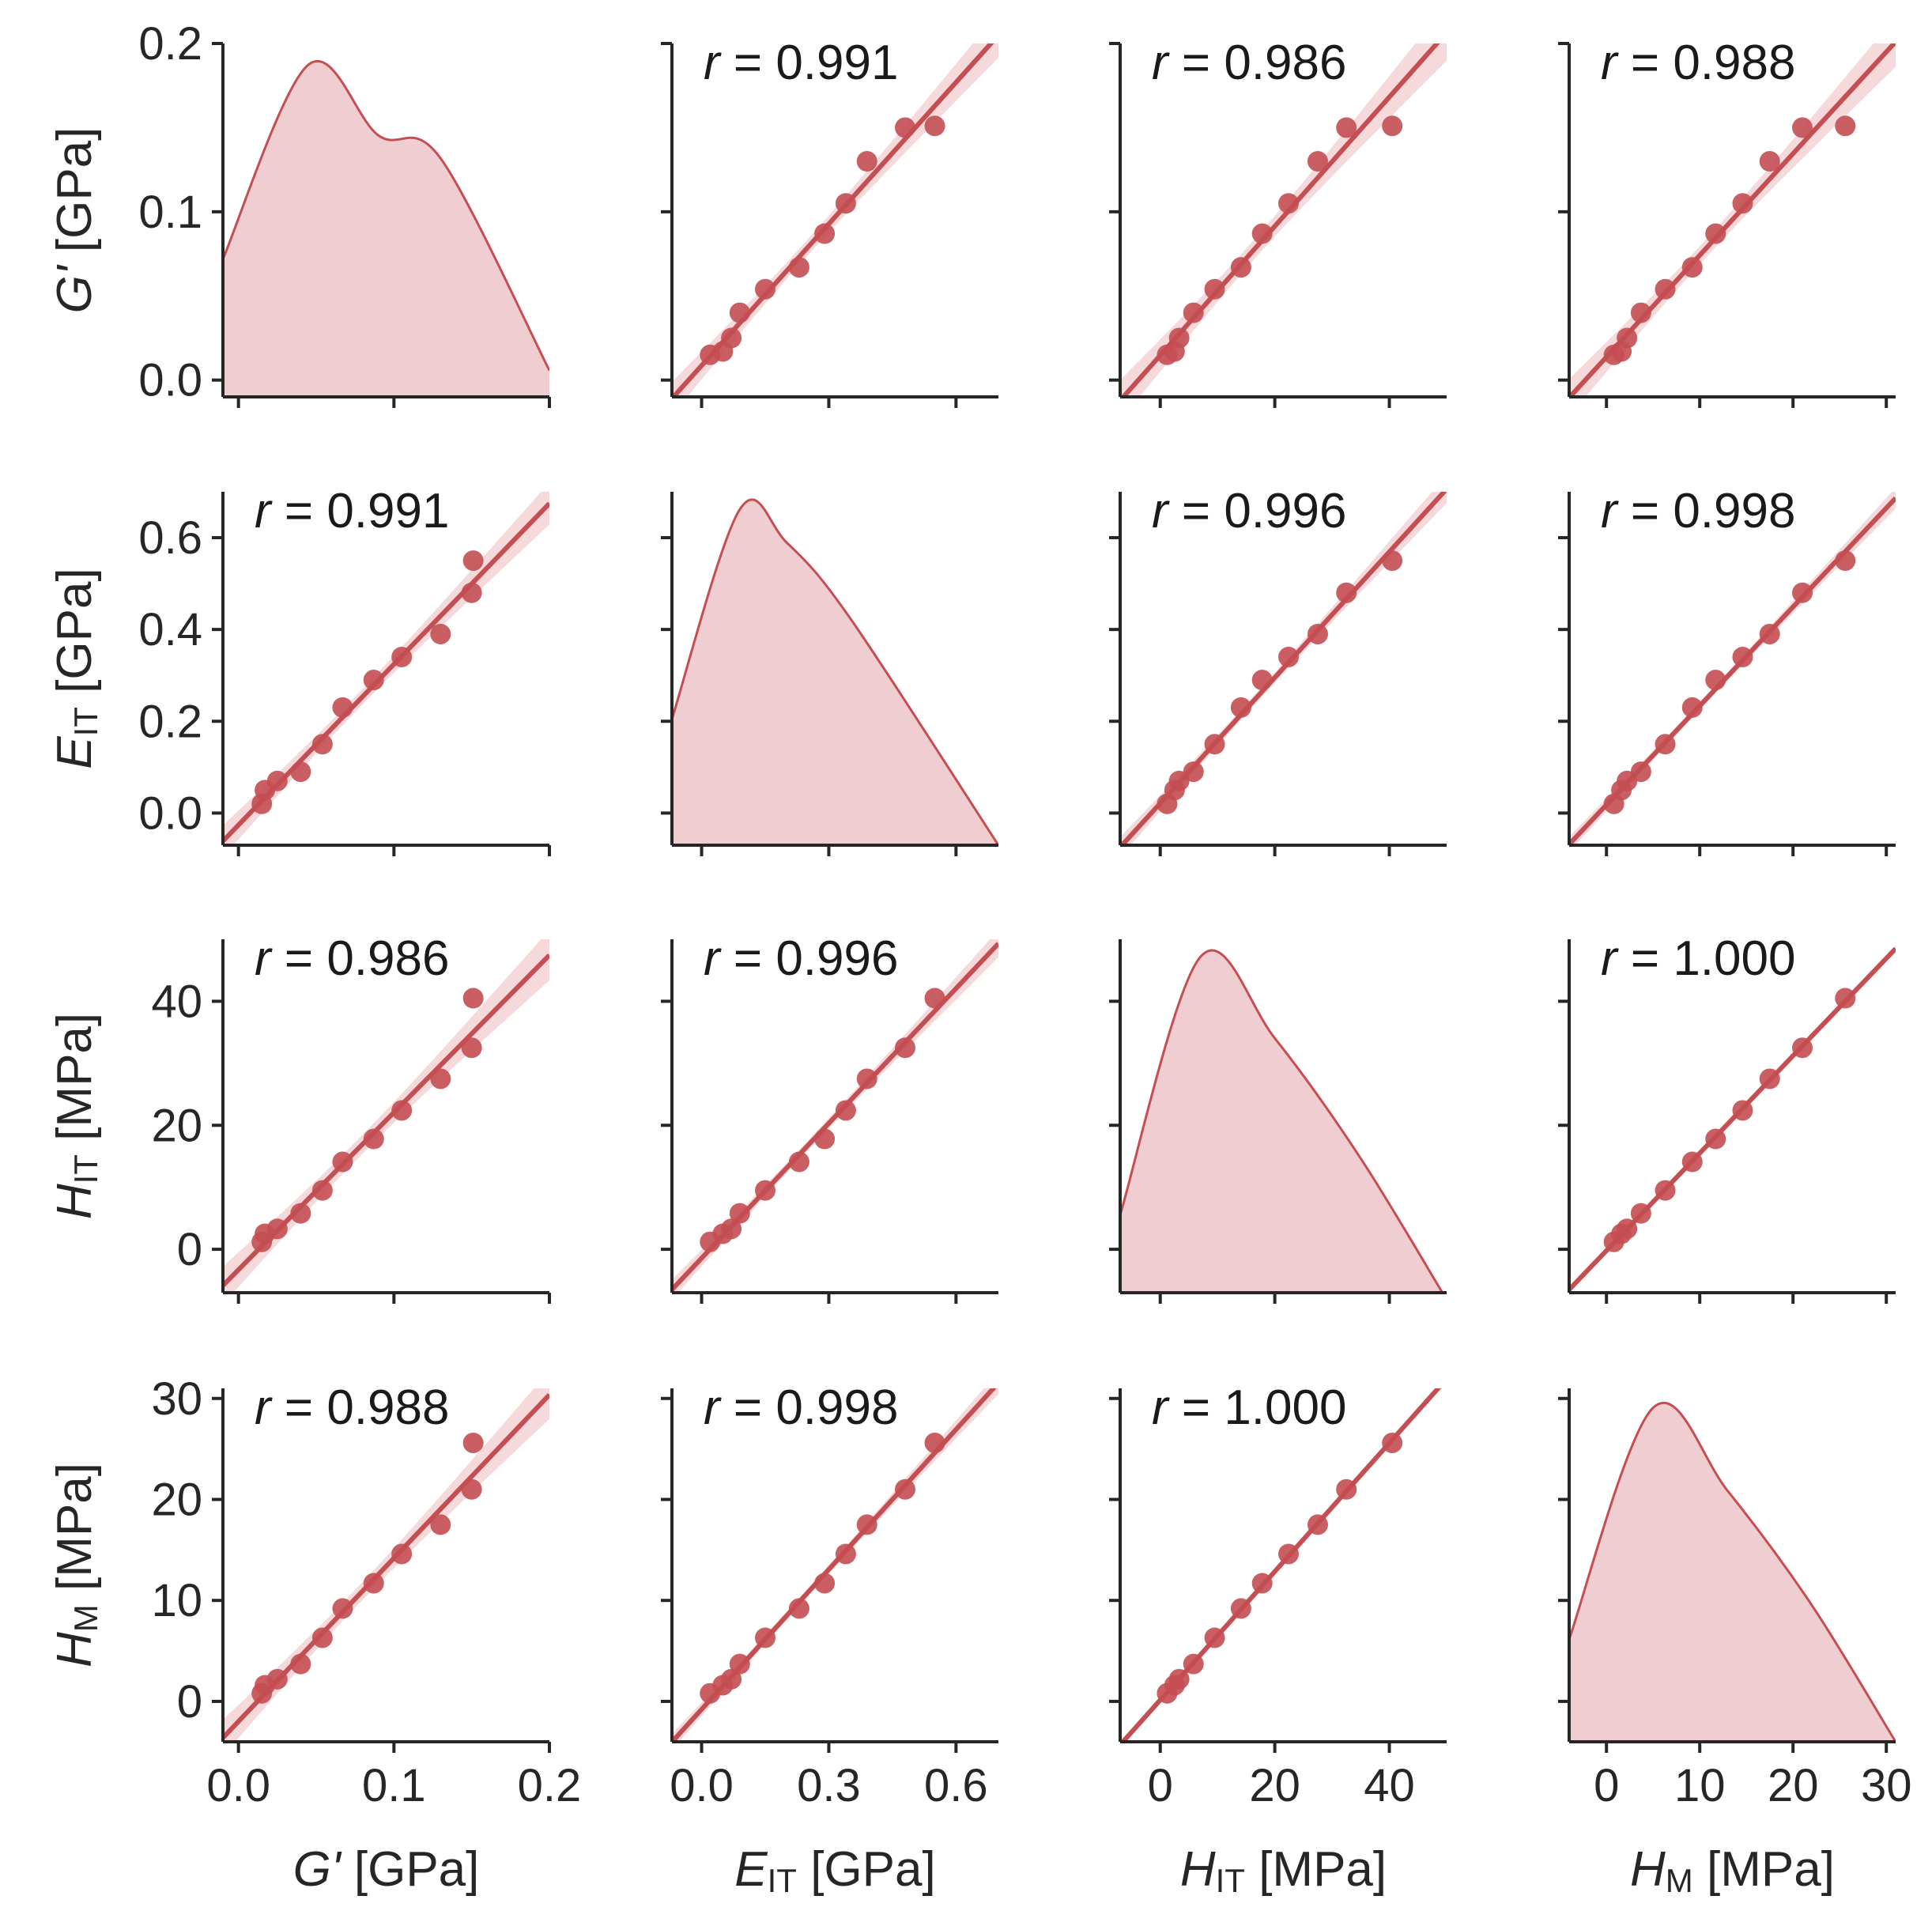 This screenshot has height=1926, width=1932. Describe the element at coordinates (176, 1001) in the screenshot. I see `y-tick-label: 40` at that location.